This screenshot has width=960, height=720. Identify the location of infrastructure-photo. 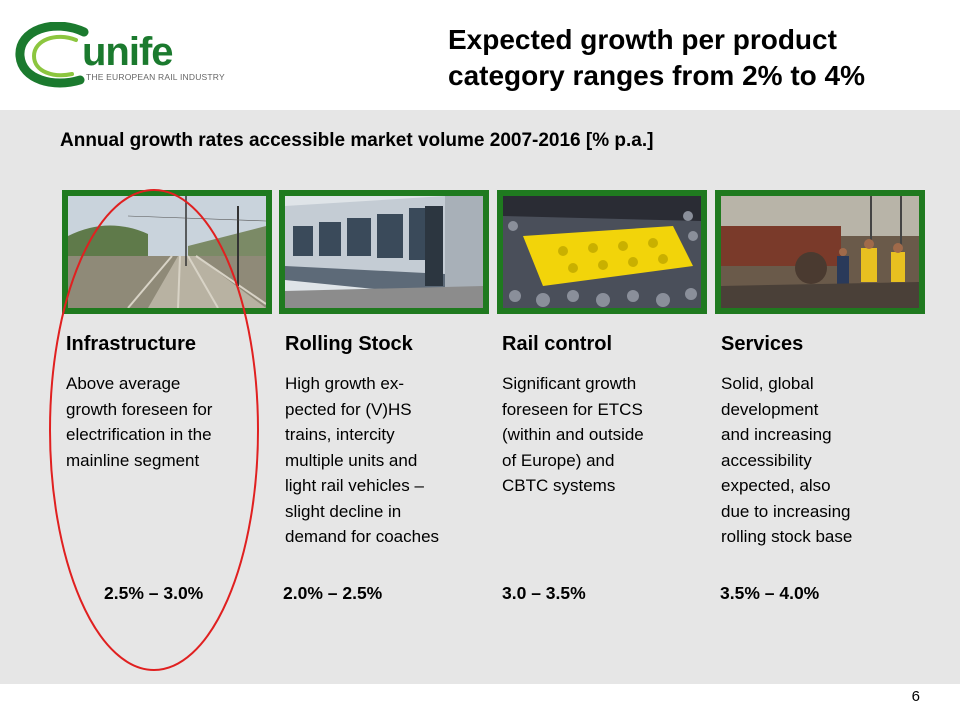
(167, 252).